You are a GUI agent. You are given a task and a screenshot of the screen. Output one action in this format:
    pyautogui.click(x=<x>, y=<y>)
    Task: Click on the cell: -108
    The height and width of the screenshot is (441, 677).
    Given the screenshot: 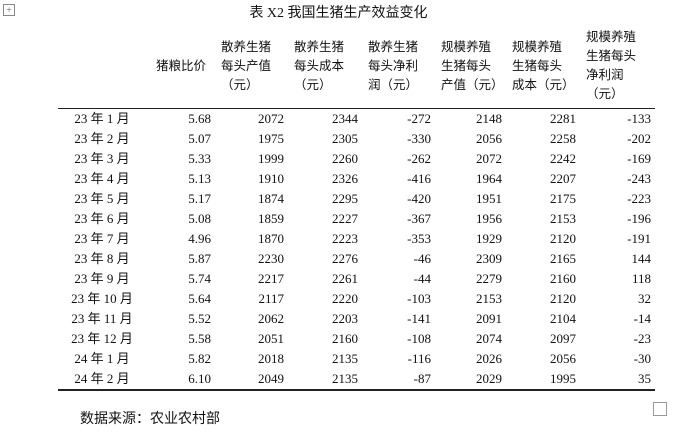 What is the action you would take?
    pyautogui.click(x=419, y=338)
    